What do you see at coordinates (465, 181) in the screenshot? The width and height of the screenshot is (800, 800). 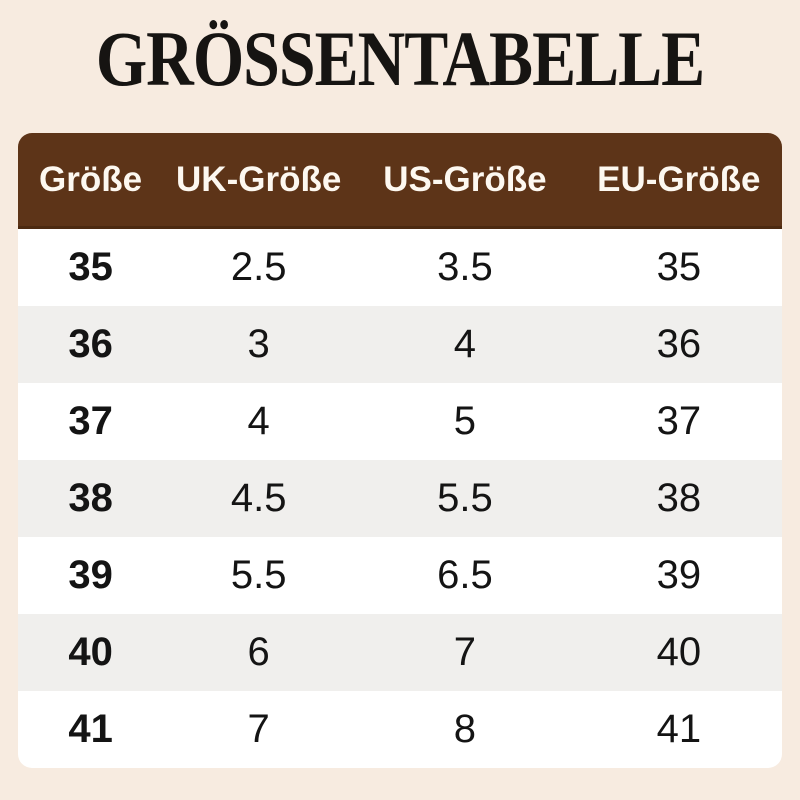 I see `column-header-us-groesse: US-Größe` at bounding box center [465, 181].